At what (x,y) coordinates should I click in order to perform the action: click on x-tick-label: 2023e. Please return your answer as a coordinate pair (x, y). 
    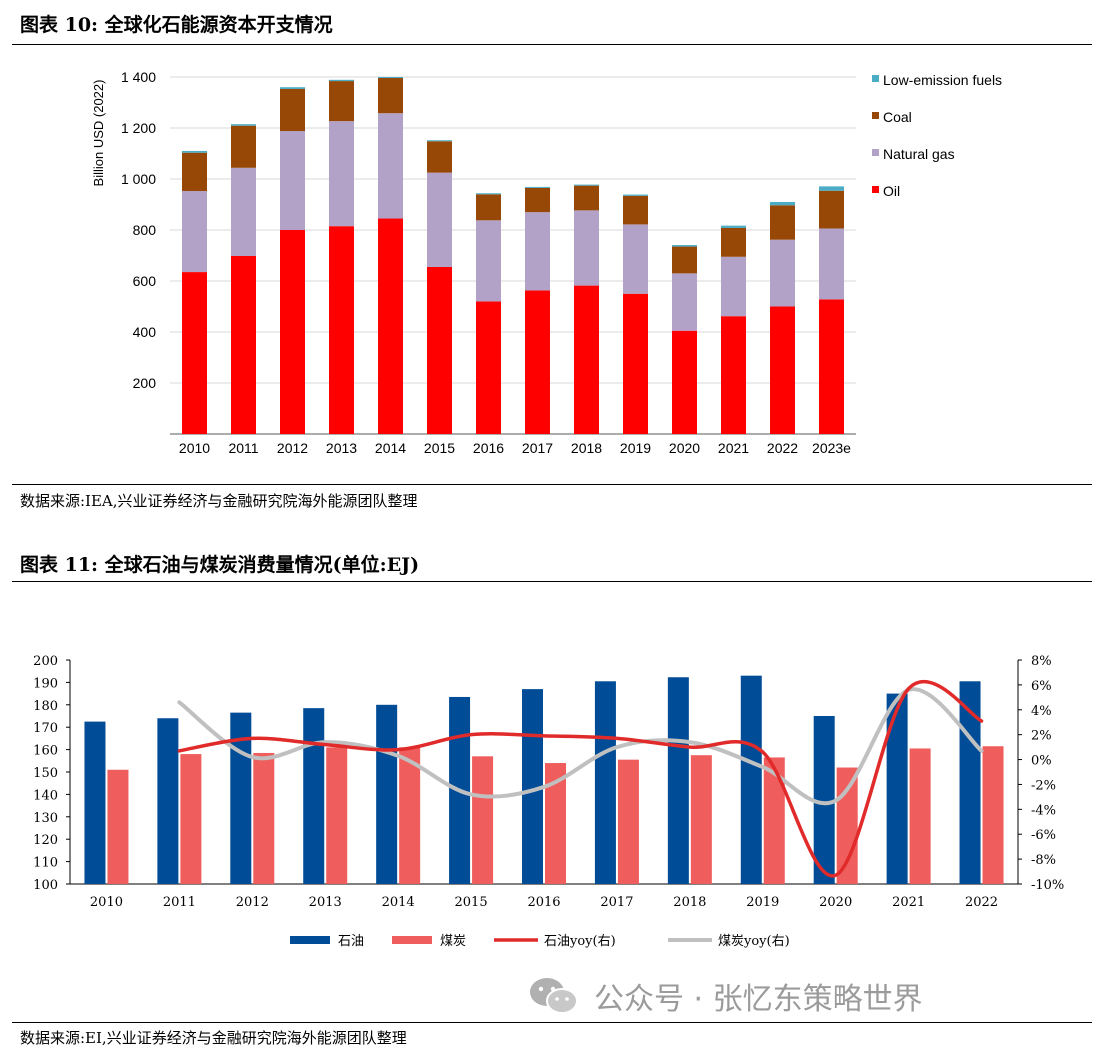
    Looking at the image, I should click on (831, 448).